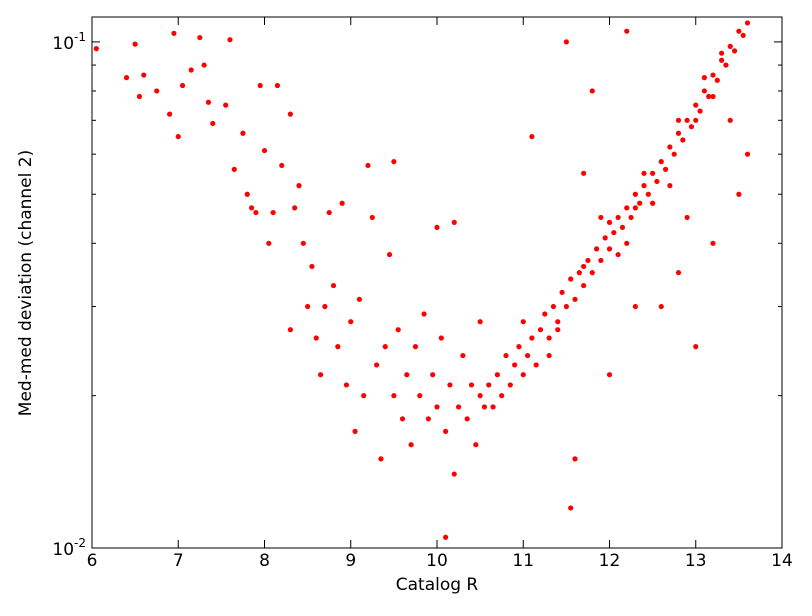 The image size is (812, 616). Describe the element at coordinates (69, 42) in the screenshot. I see `y-tick-label: 10⁻¹` at that location.